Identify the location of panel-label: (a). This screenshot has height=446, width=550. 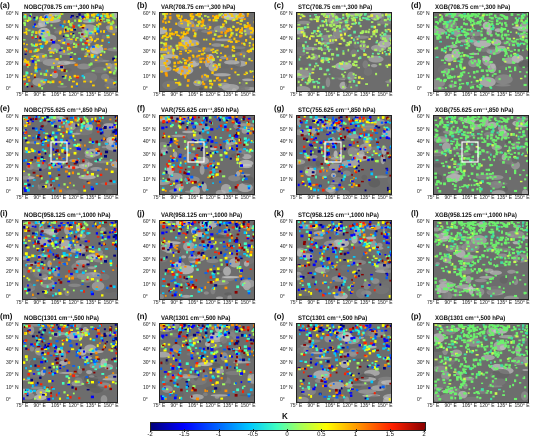
(5, 5).